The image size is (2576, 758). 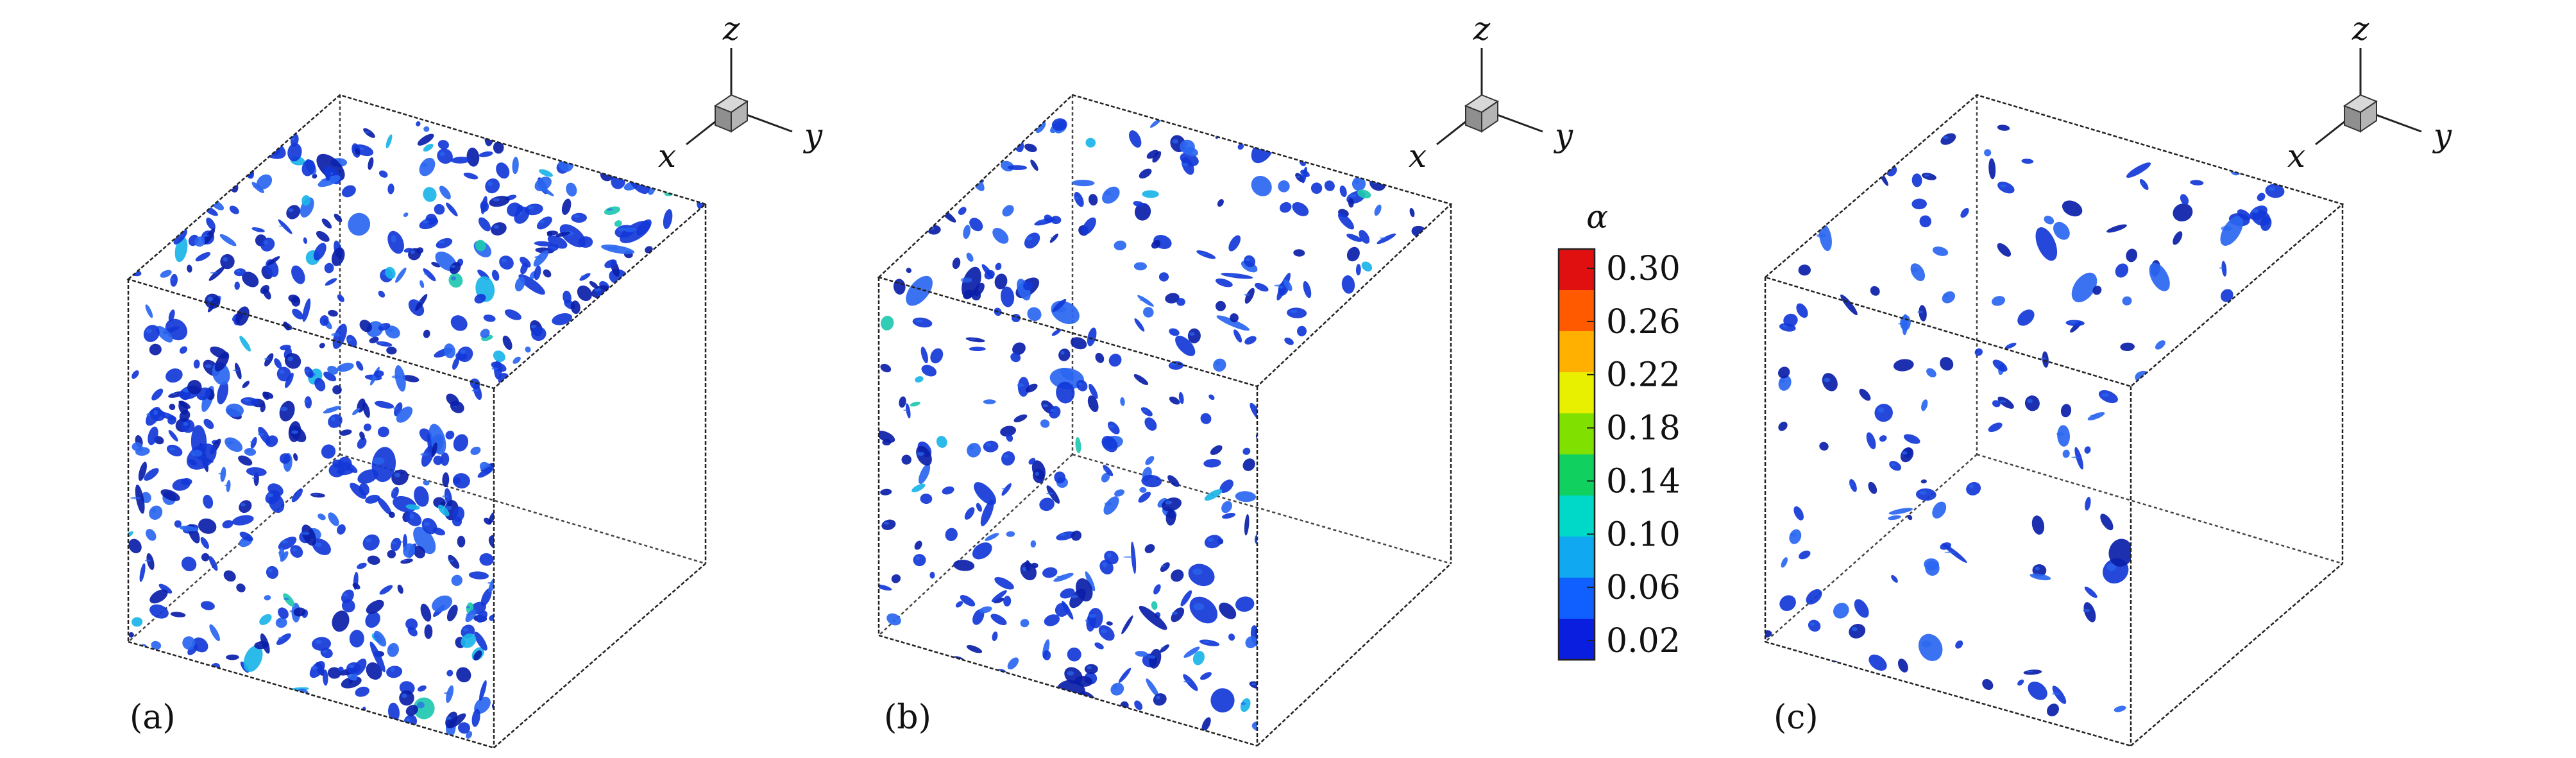 What do you see at coordinates (1577, 598) in the screenshot?
I see `colorbar-swatch` at bounding box center [1577, 598].